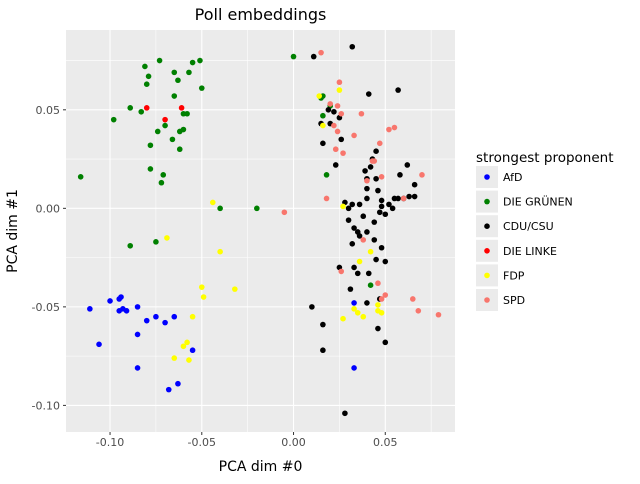 Image resolution: width=640 pixels, height=484 pixels. Describe the element at coordinates (46, 405) in the screenshot. I see `y-tick-label: -0.10` at that location.